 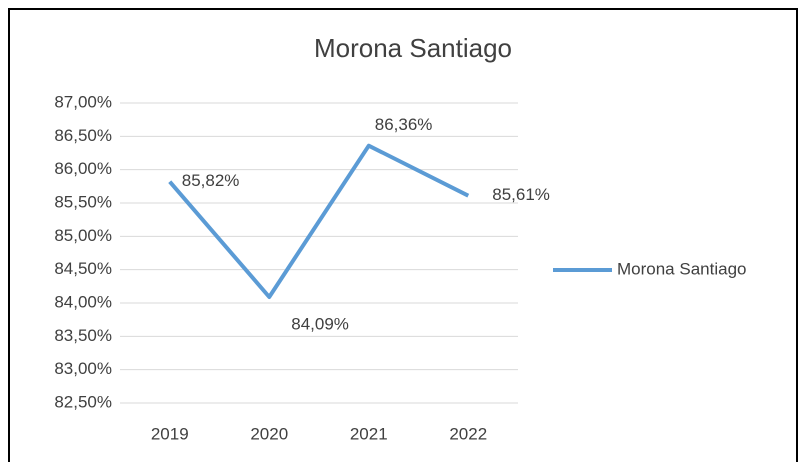 What do you see at coordinates (83, 401) in the screenshot?
I see `y-tick-label: 82,50%` at bounding box center [83, 401].